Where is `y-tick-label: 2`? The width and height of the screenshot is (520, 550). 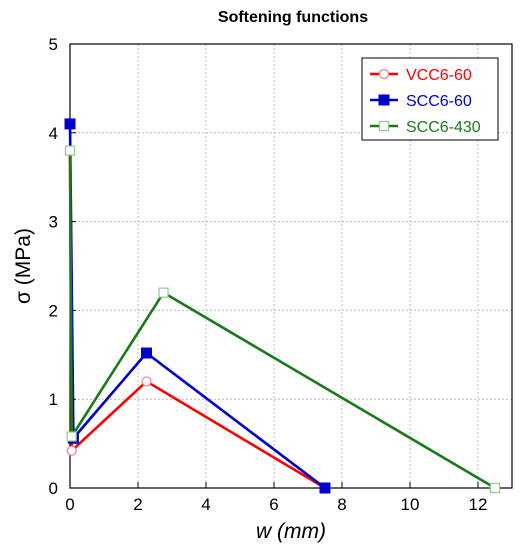 y-tick-label: 2 is located at coordinates (53, 310).